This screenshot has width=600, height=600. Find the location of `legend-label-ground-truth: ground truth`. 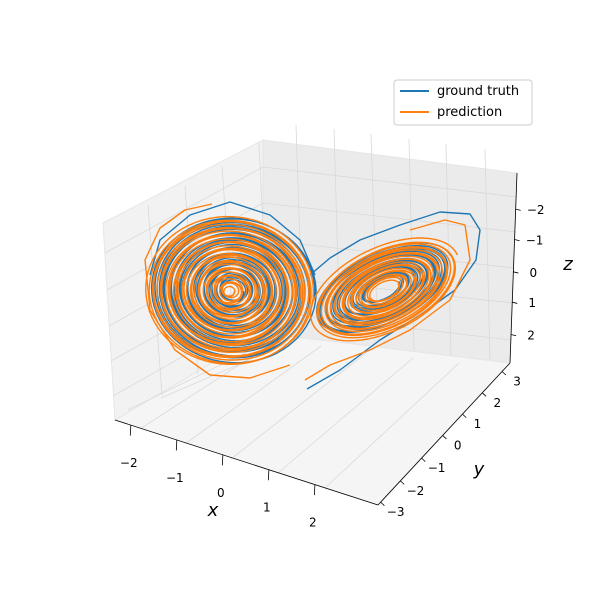

legend-label-ground-truth: ground truth is located at coordinates (478, 91).